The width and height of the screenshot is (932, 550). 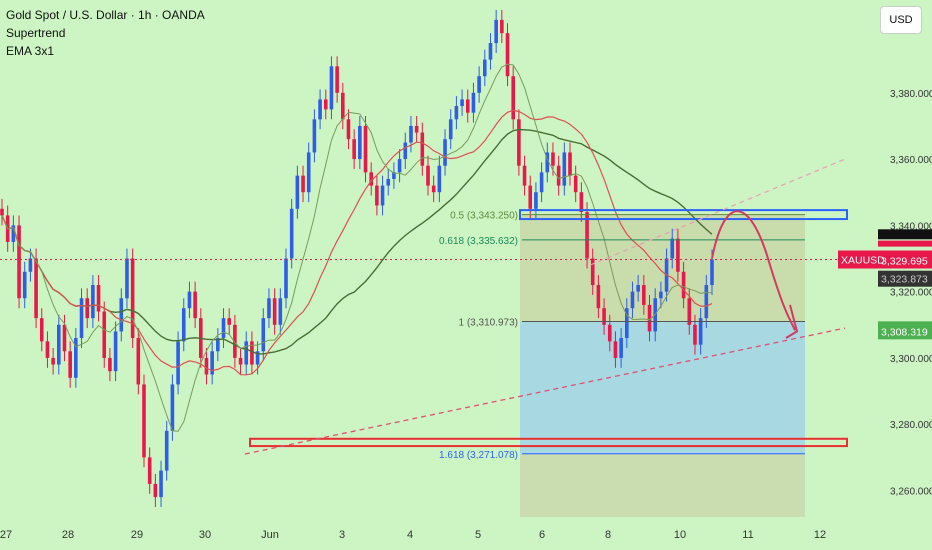 What do you see at coordinates (30, 51) in the screenshot?
I see `ema-indicator-label: EMA 3x1` at bounding box center [30, 51].